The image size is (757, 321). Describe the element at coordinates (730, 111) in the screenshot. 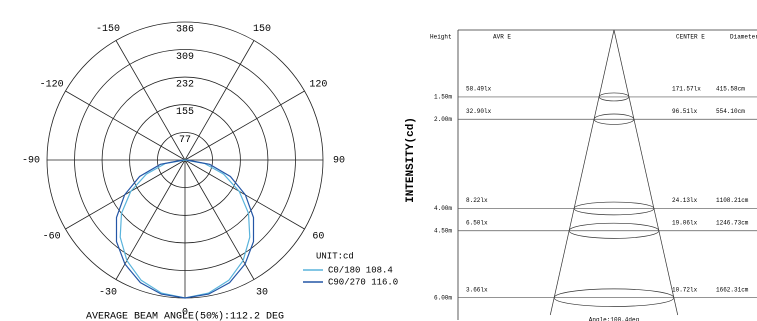

I see `diameter-label: 554.10cm` at that location.